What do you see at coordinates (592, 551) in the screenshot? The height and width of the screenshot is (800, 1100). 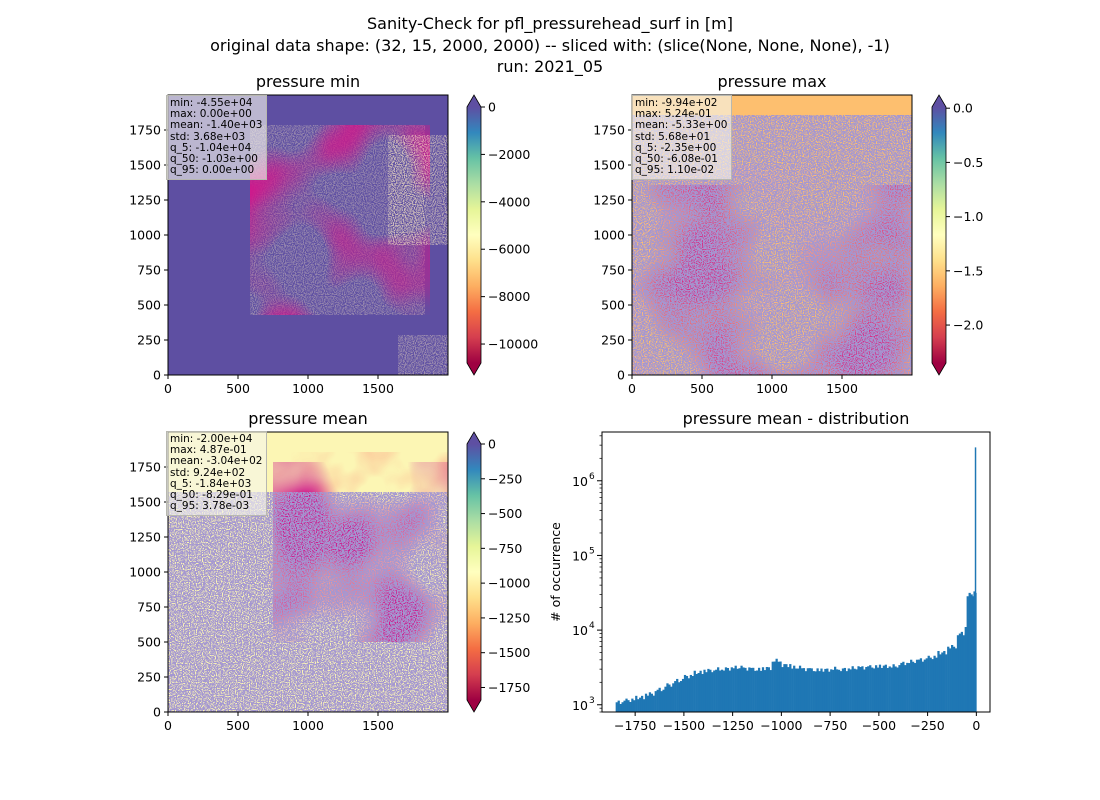 I see `y-tick-exponent: 5` at bounding box center [592, 551].